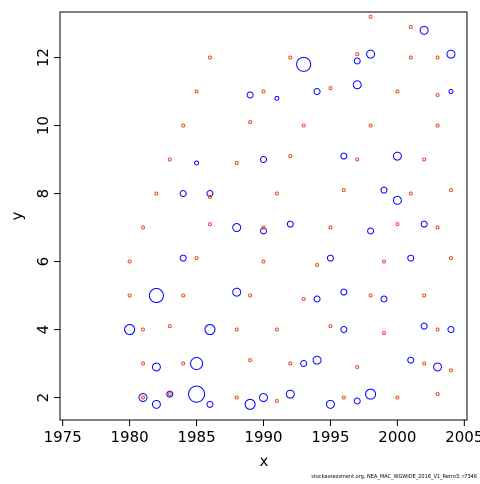  I want to click on y-tick-label: 8, so click(43, 194).